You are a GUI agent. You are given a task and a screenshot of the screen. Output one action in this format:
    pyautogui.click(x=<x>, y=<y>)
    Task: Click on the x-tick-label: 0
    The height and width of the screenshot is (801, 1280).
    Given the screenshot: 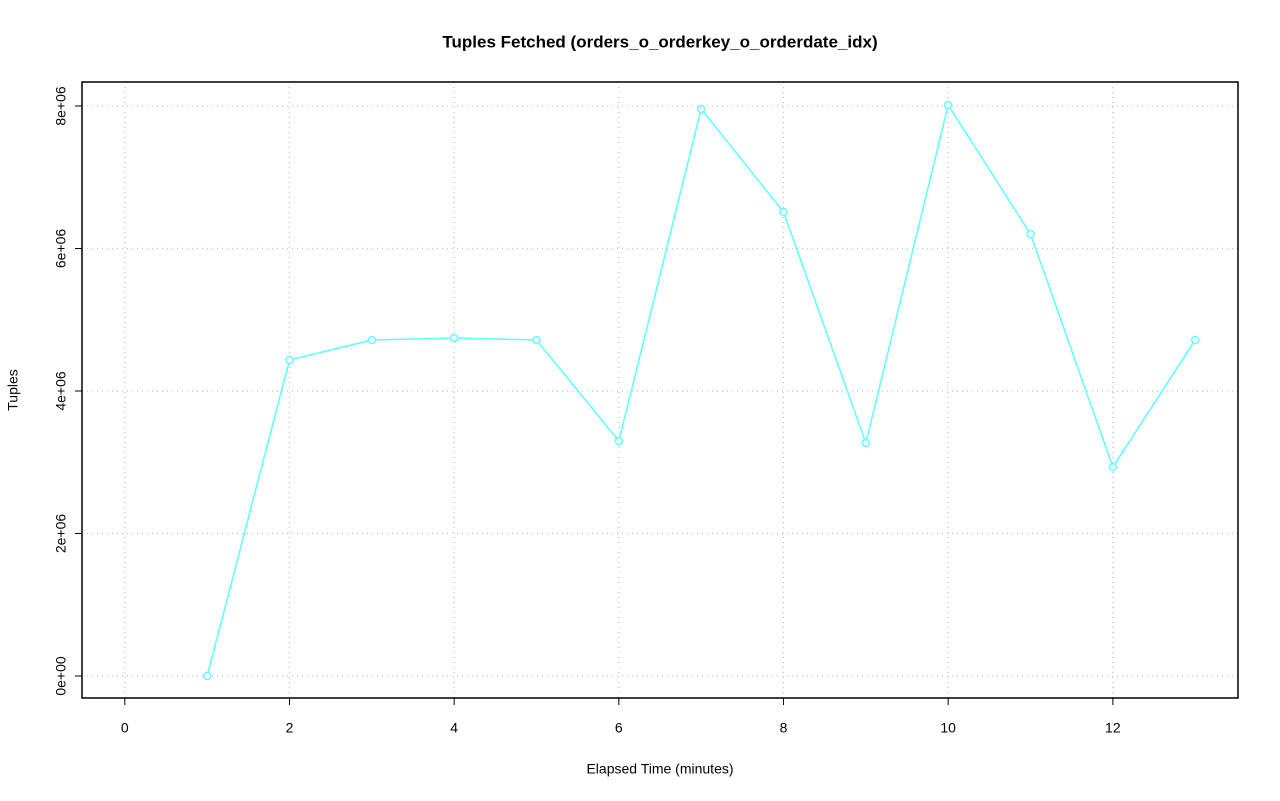 What is the action you would take?
    pyautogui.click(x=125, y=728)
    